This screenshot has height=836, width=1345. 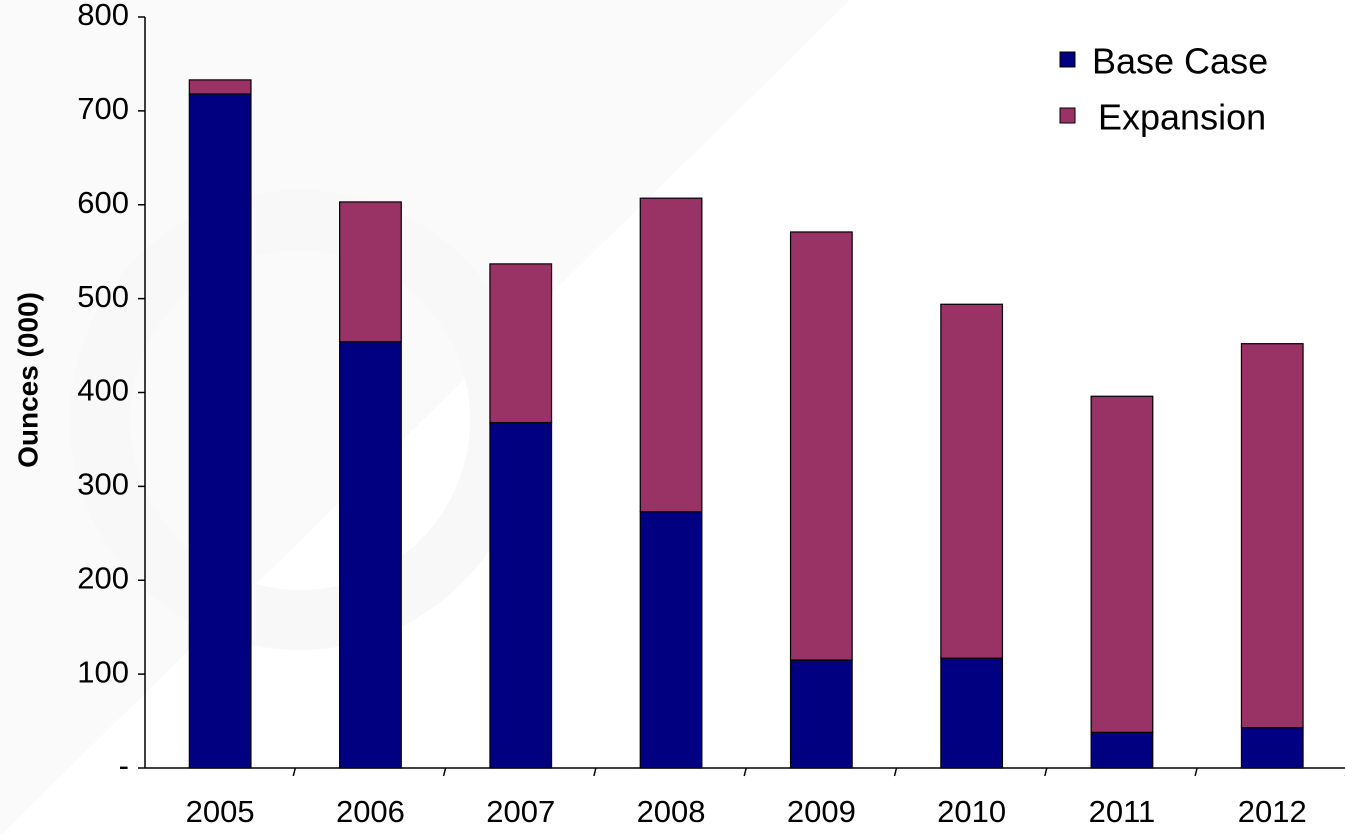 I want to click on y-tick-label: 500, so click(x=103, y=296).